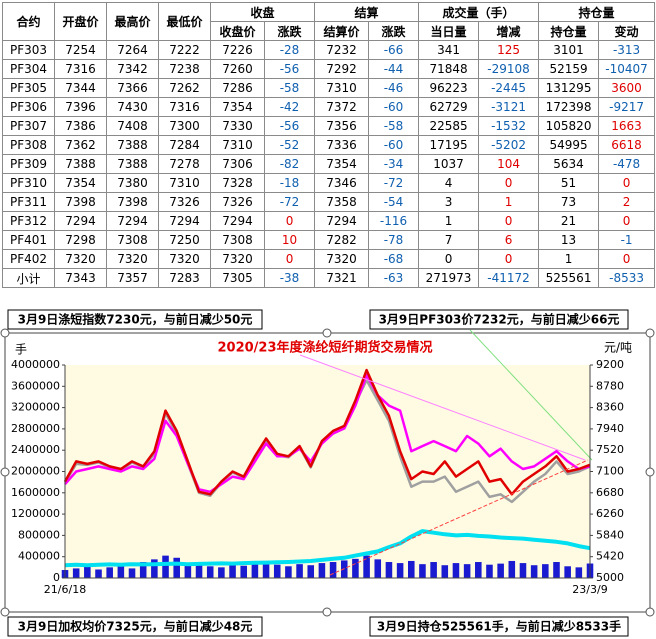  Describe the element at coordinates (342, 145) in the screenshot. I see `cell: 7336` at that location.